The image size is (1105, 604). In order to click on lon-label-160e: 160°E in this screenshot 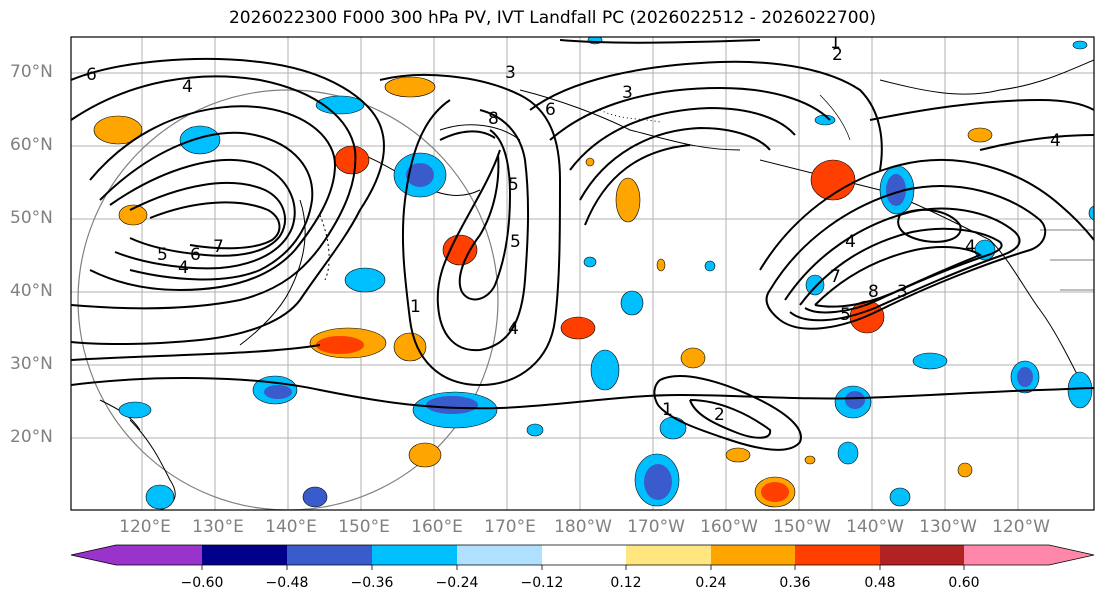, I will do `click(437, 527)`.